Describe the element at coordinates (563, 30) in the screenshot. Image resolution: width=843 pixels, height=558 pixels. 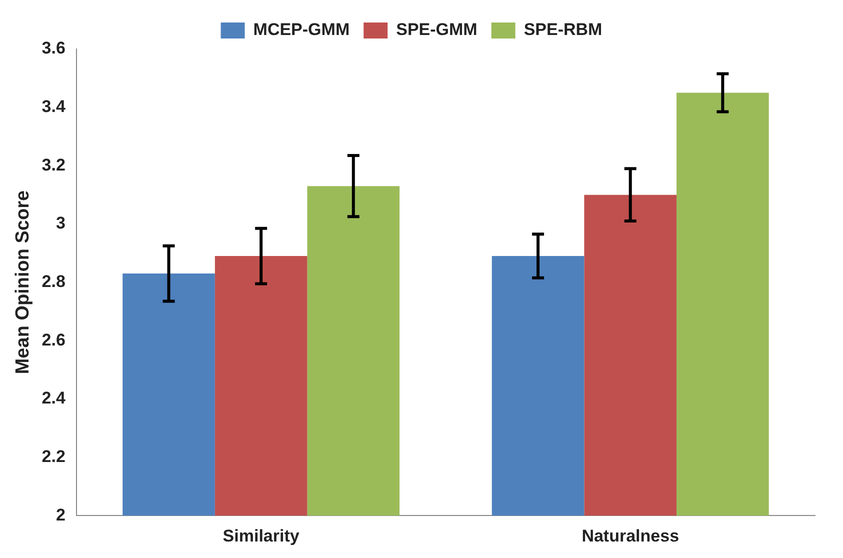
I see `legend-label: SPE-RBM` at that location.